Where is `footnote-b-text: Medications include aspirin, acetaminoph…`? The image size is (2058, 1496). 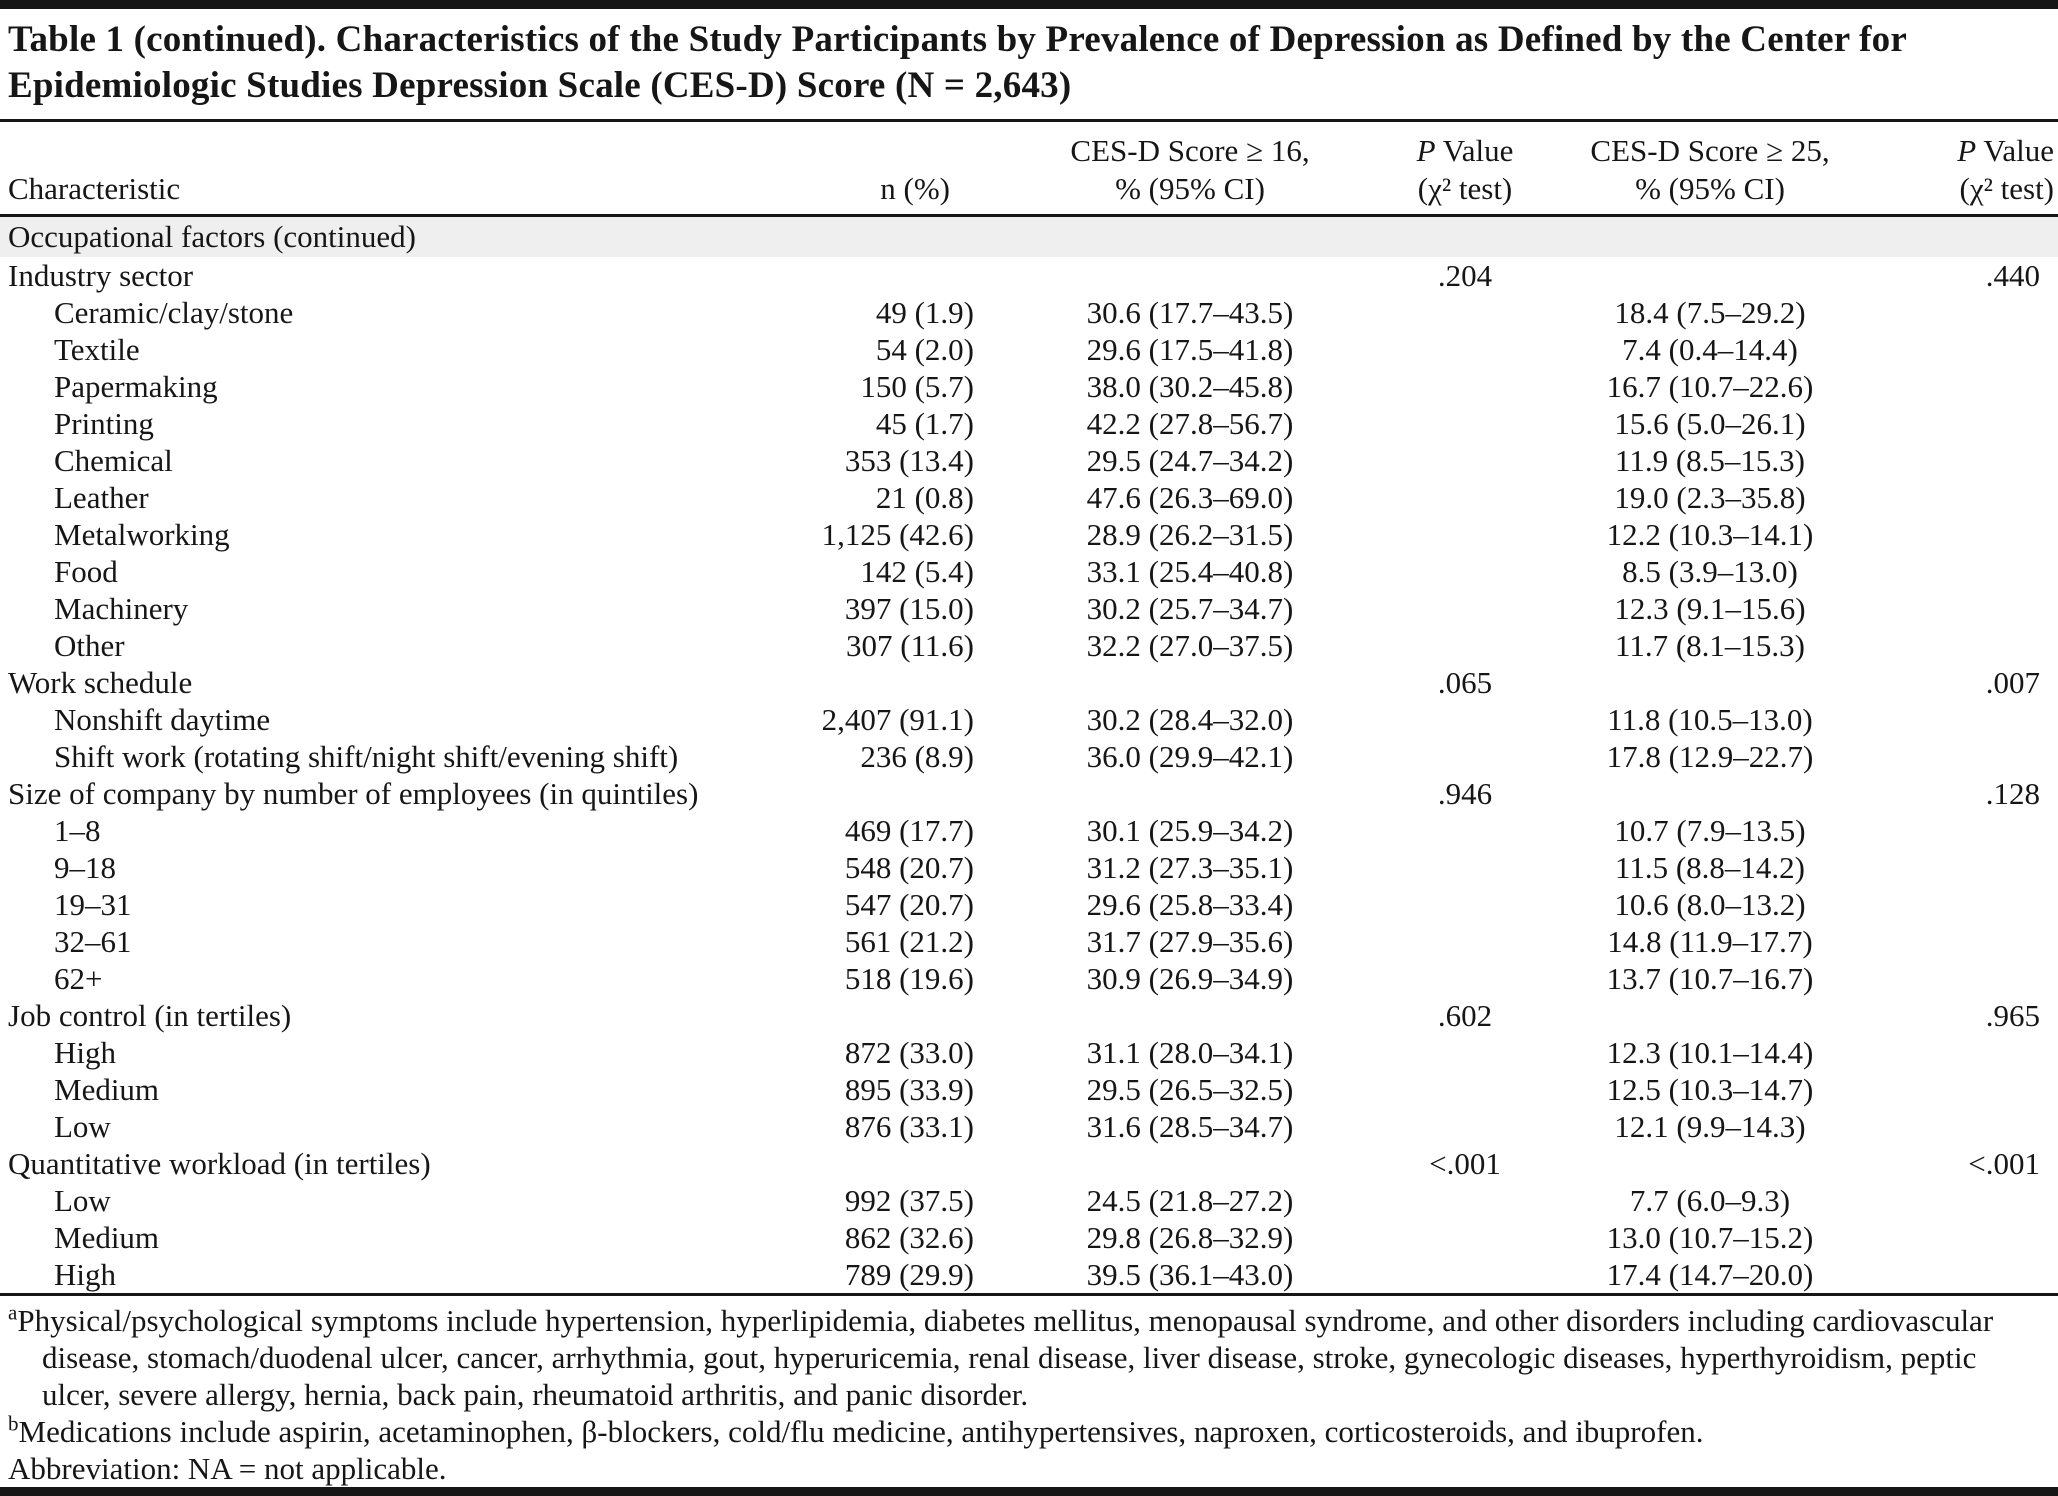 footnote-b-text: Medications include aspirin, acetaminoph… is located at coordinates (861, 1431).